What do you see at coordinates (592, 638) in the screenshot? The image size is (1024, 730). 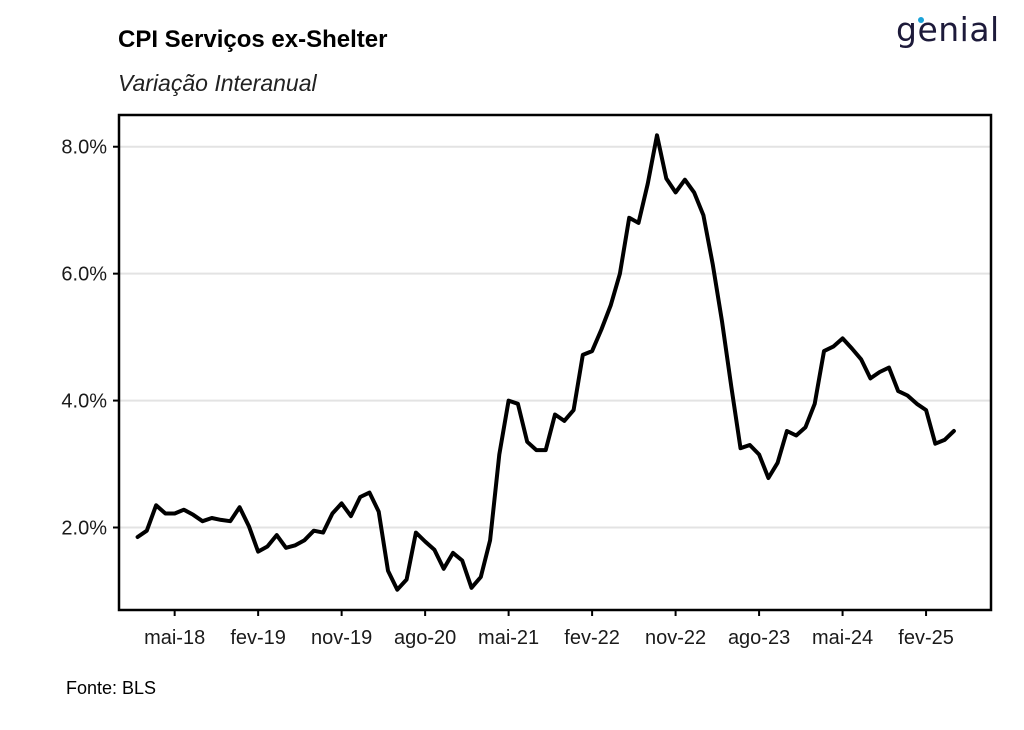 I see `x-tick-label: fev-22` at bounding box center [592, 638].